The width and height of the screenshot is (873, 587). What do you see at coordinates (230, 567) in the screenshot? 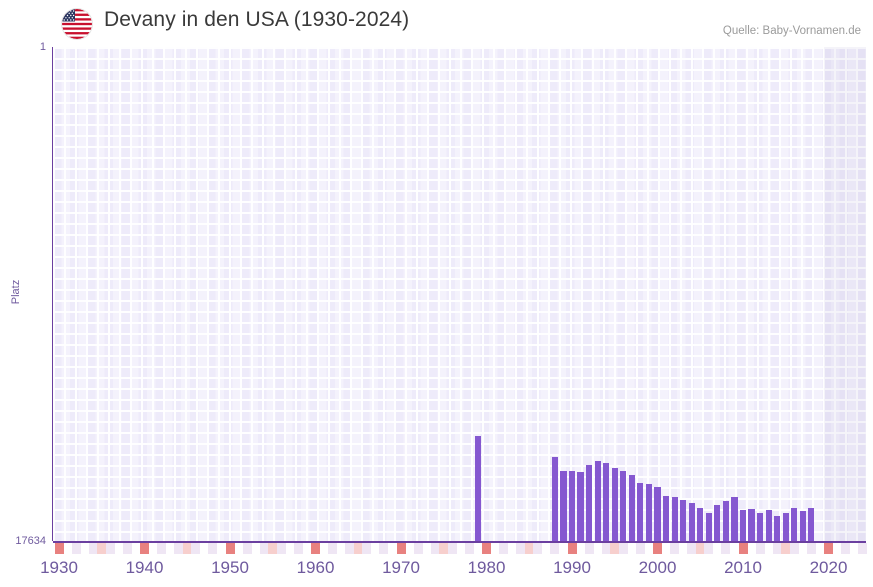
I see `x-axis-tick-label: 1950` at bounding box center [230, 567].